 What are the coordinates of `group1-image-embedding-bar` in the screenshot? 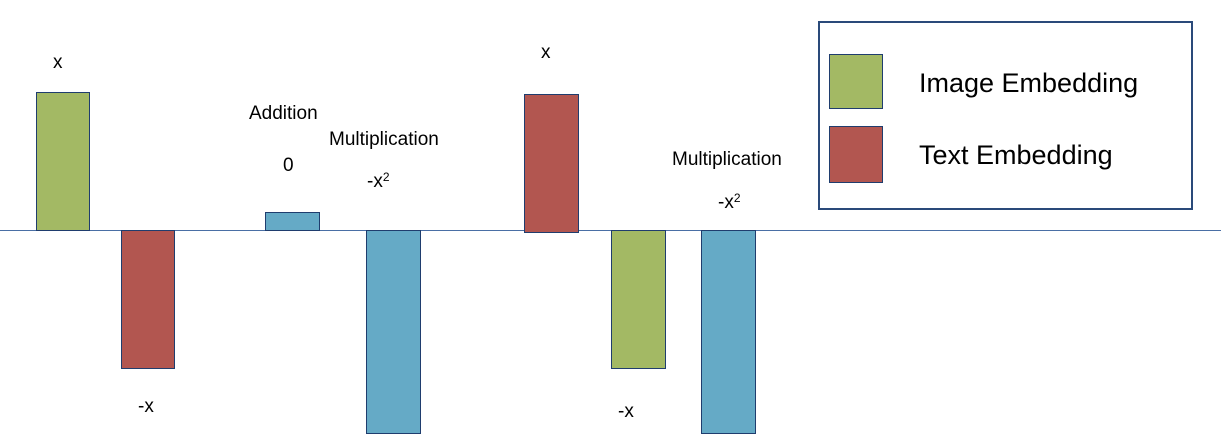 It's located at (63, 161).